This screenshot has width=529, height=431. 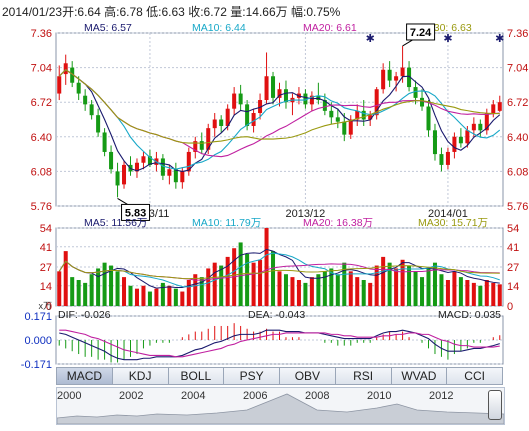 What do you see at coordinates (418, 376) in the screenshot?
I see `tab-wvad: WVAD` at bounding box center [418, 376].